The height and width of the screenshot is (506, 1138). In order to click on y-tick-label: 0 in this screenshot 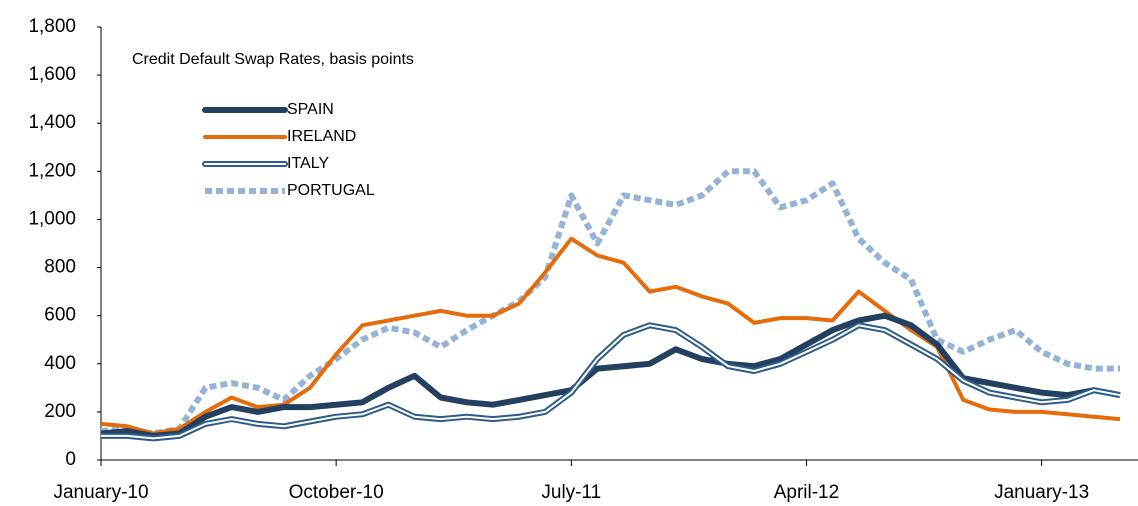, I will do `click(70, 459)`.